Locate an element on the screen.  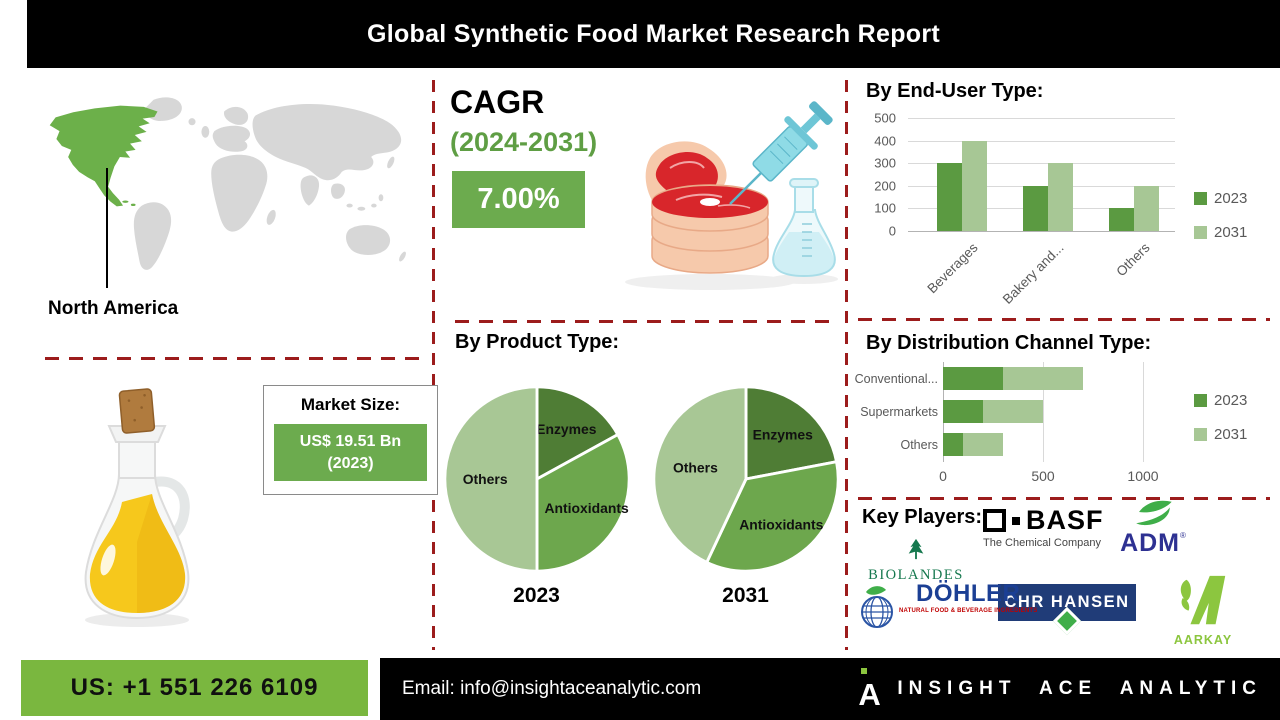
pie-caption: 2031 is located at coordinates (745, 595).